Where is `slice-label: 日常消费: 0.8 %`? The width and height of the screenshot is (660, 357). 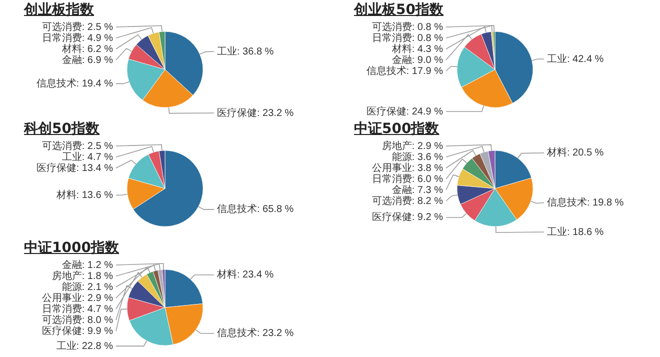 slice-label: 日常消费: 0.8 % is located at coordinates (408, 38).